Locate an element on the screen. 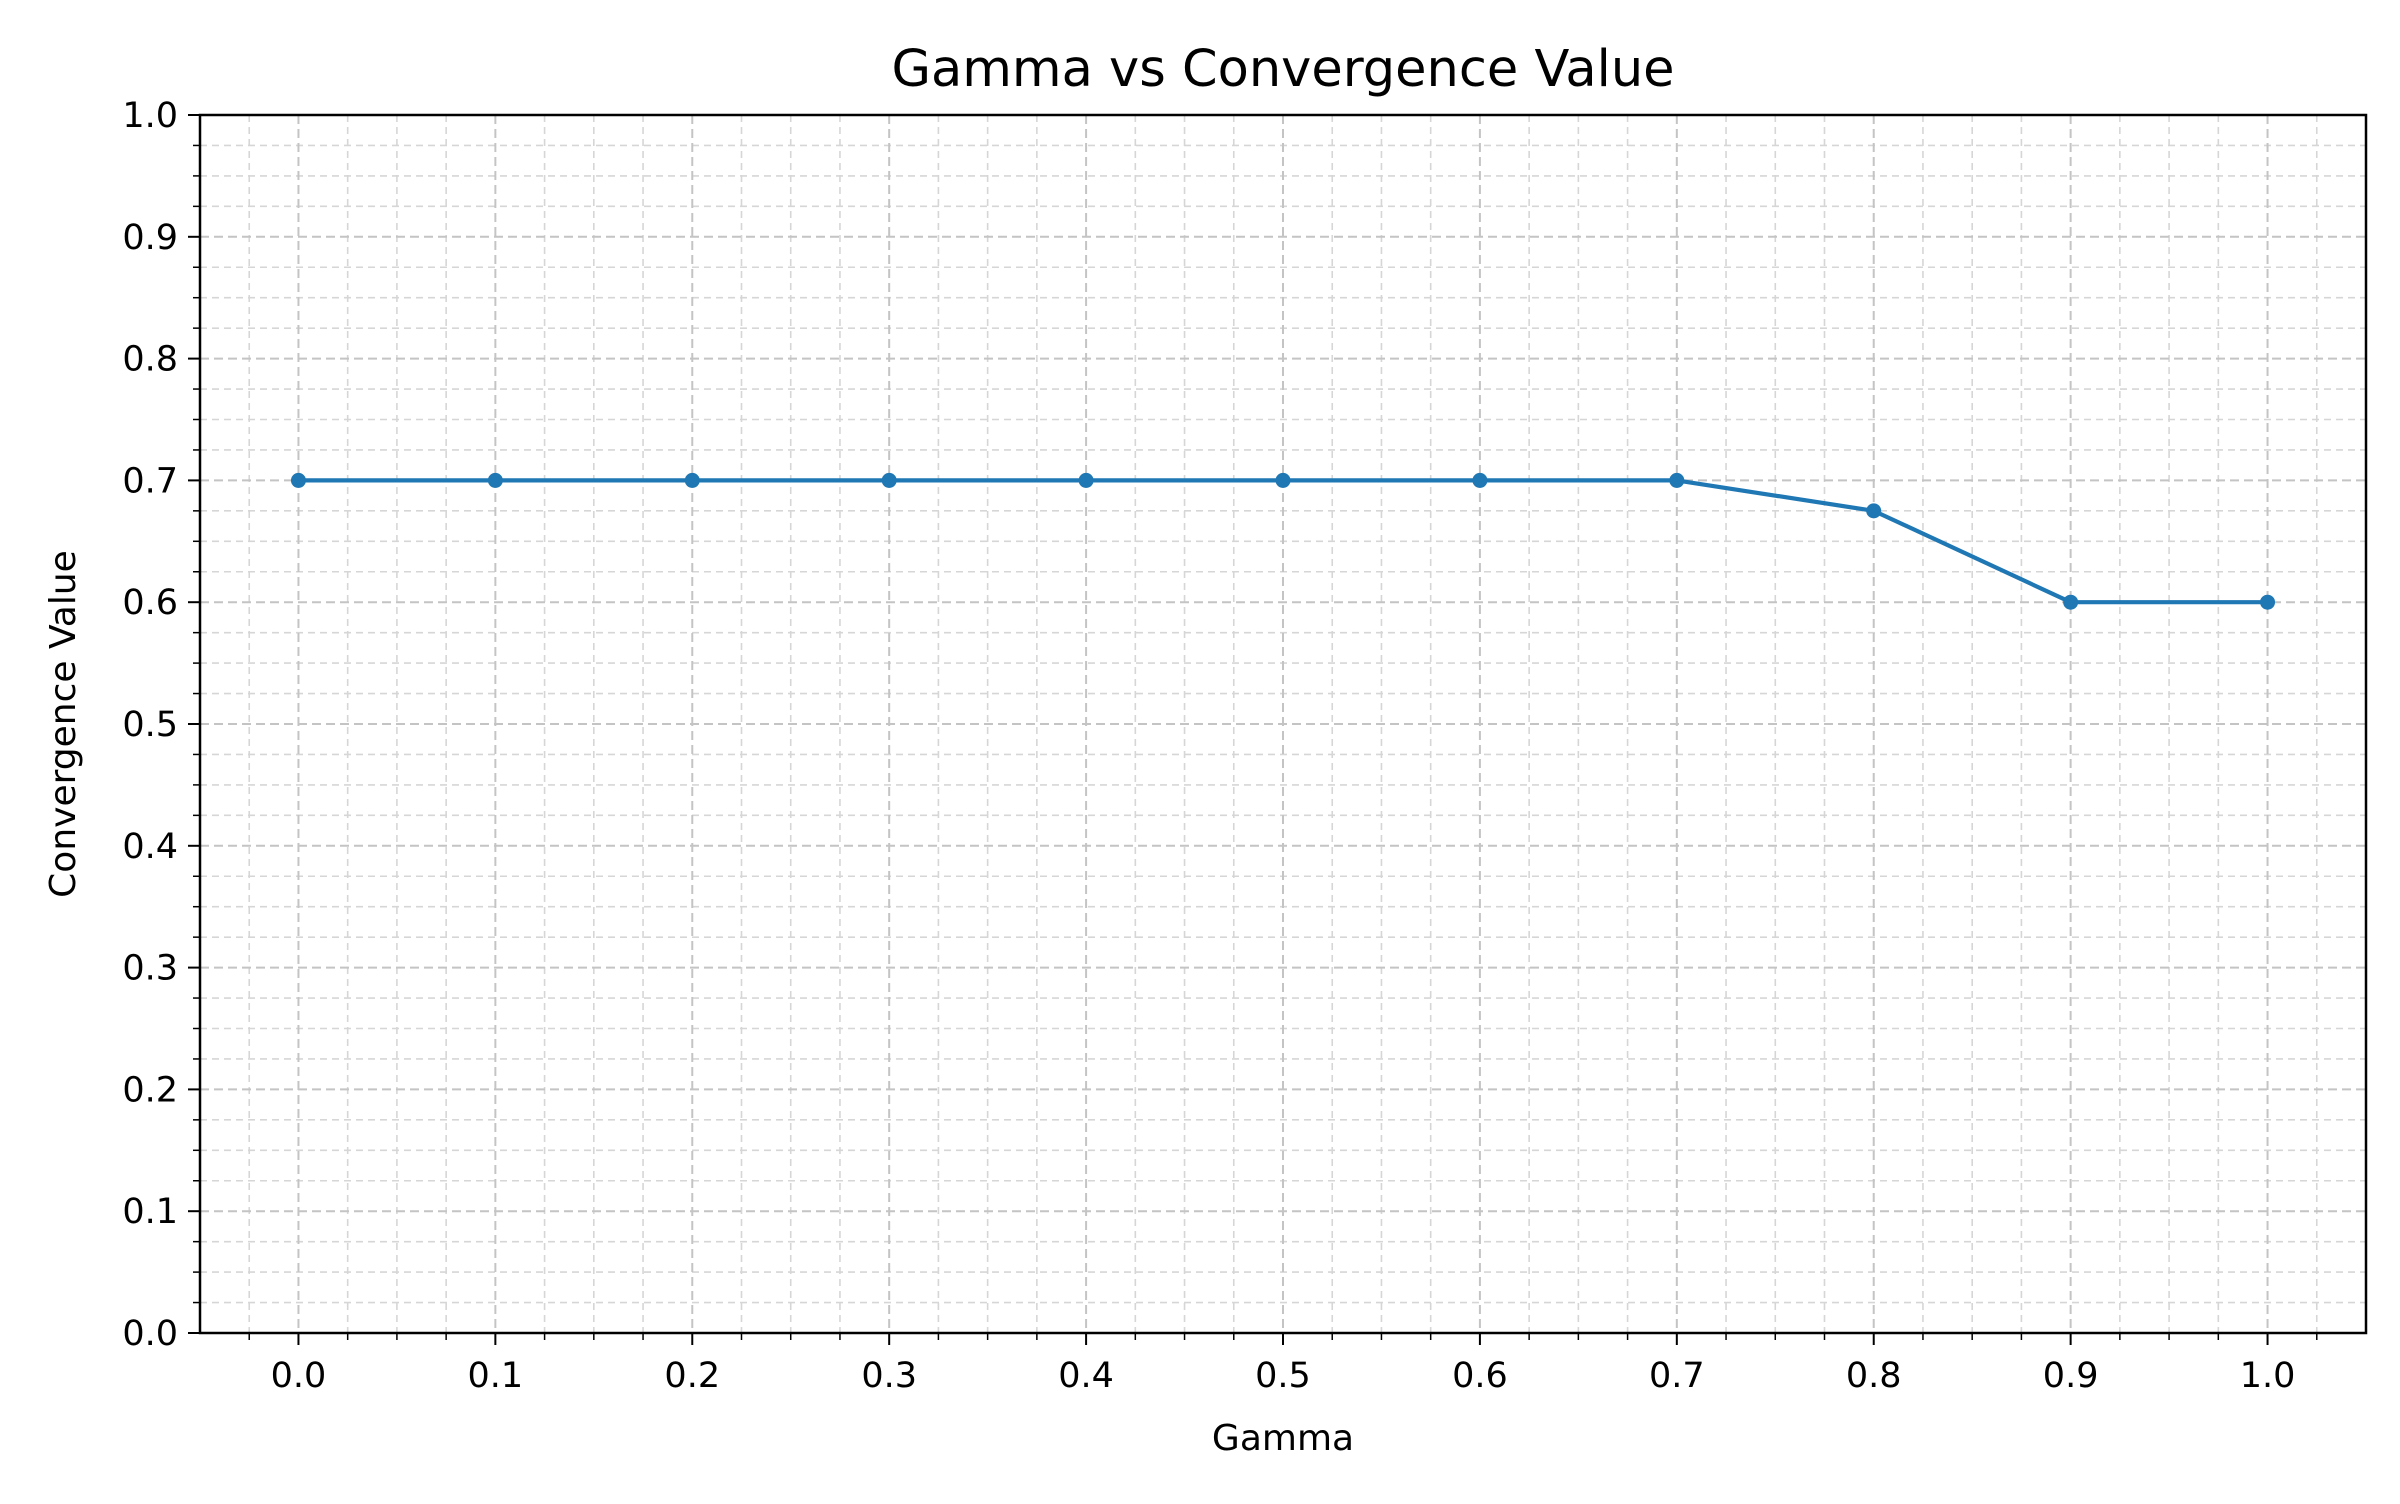  x-tick-label: 0.3 is located at coordinates (889, 1376).